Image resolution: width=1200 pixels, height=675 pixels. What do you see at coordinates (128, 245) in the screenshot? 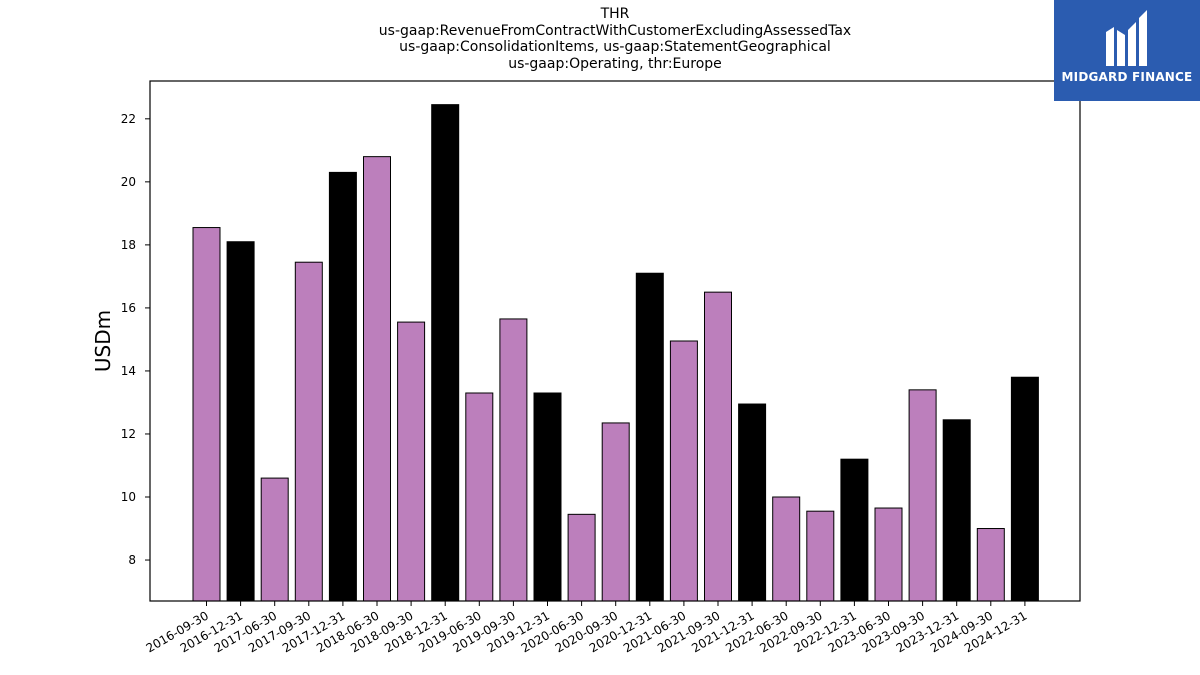
I see `y-tick-label: 18` at bounding box center [128, 245].